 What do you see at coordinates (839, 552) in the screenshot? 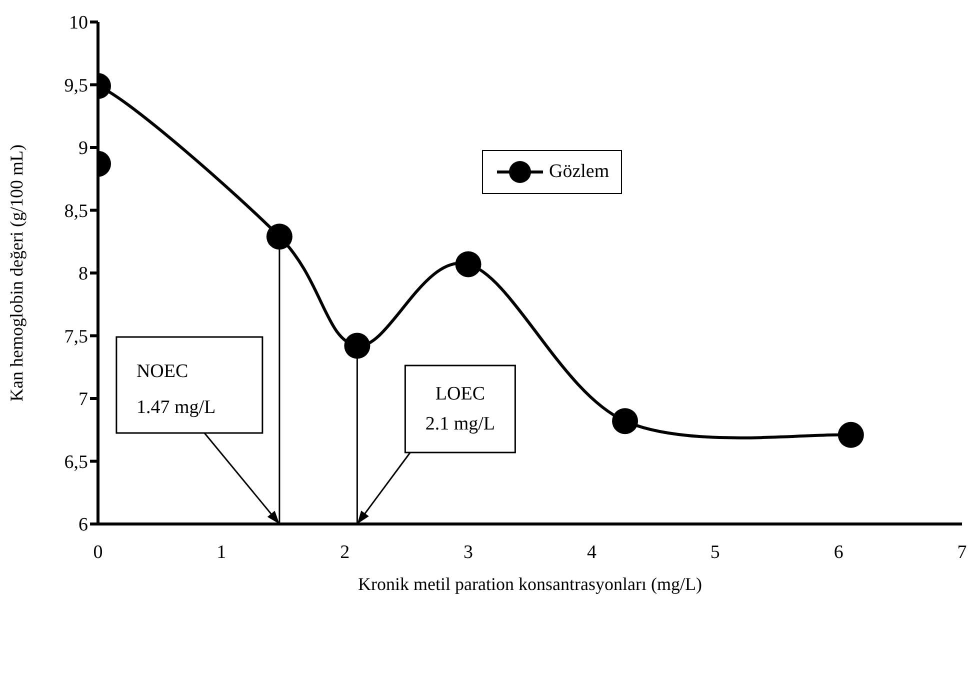
I see `x-tick-label: 6` at bounding box center [839, 552].